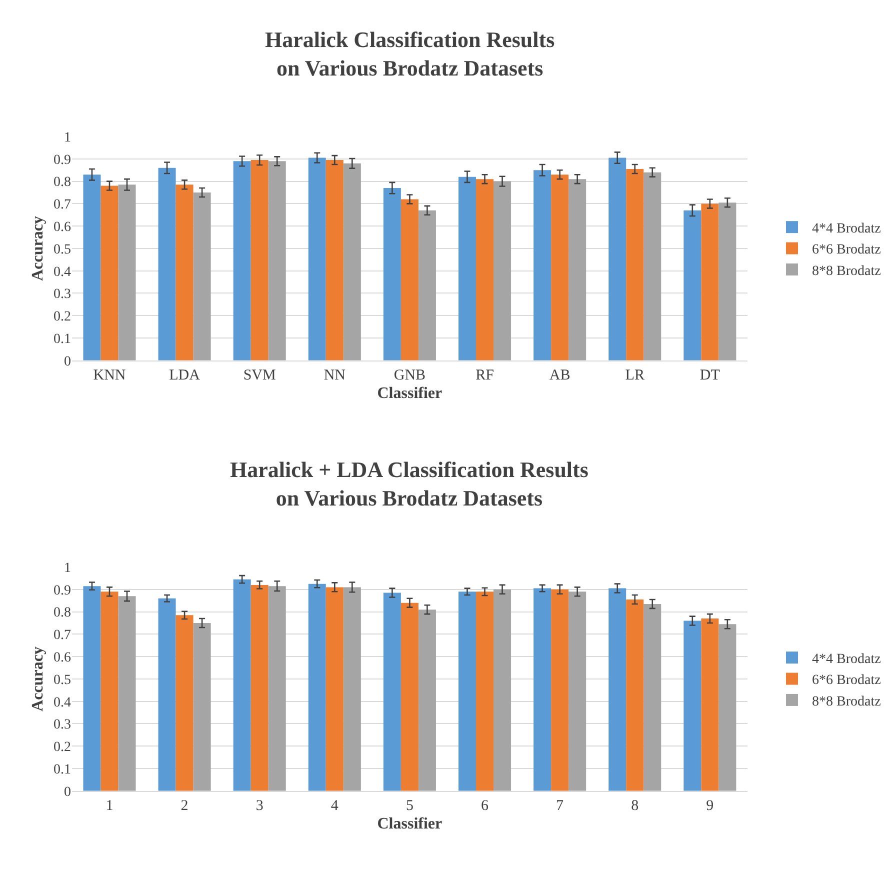 This screenshot has height=896, width=896. I want to click on x-tick-label: KNN, so click(109, 375).